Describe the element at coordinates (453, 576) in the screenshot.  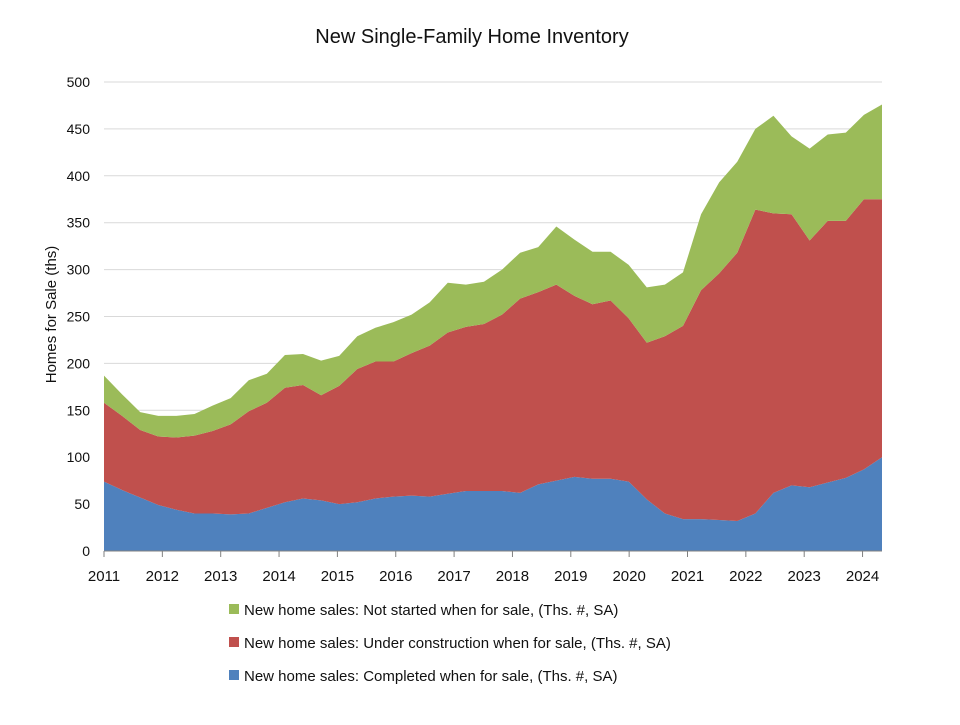
I see `x-tick-label: 2017` at that location.